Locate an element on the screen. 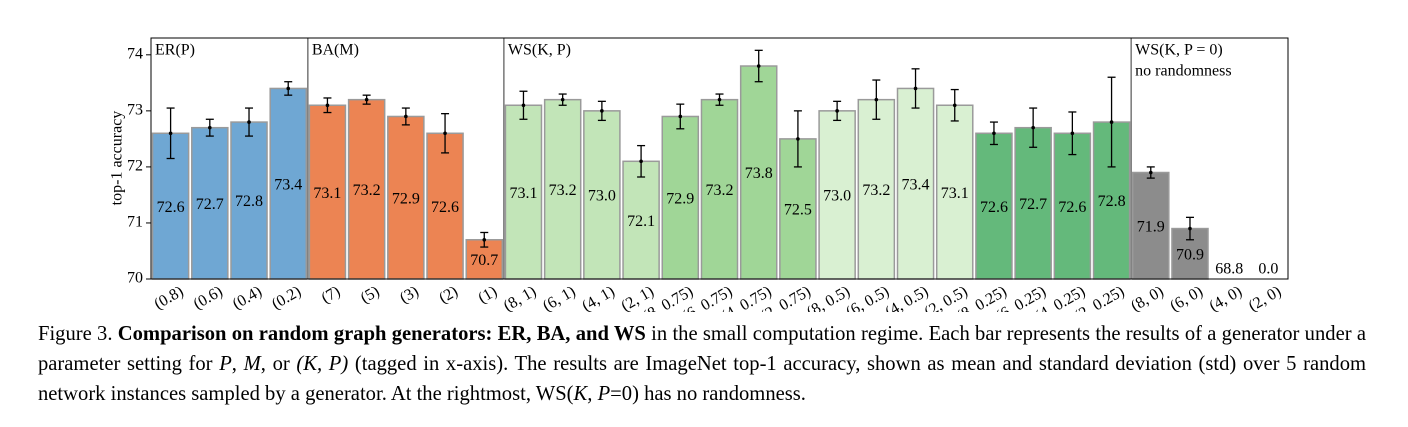 The height and width of the screenshot is (427, 1408). x-tick-label: (0.6) is located at coordinates (208, 297).